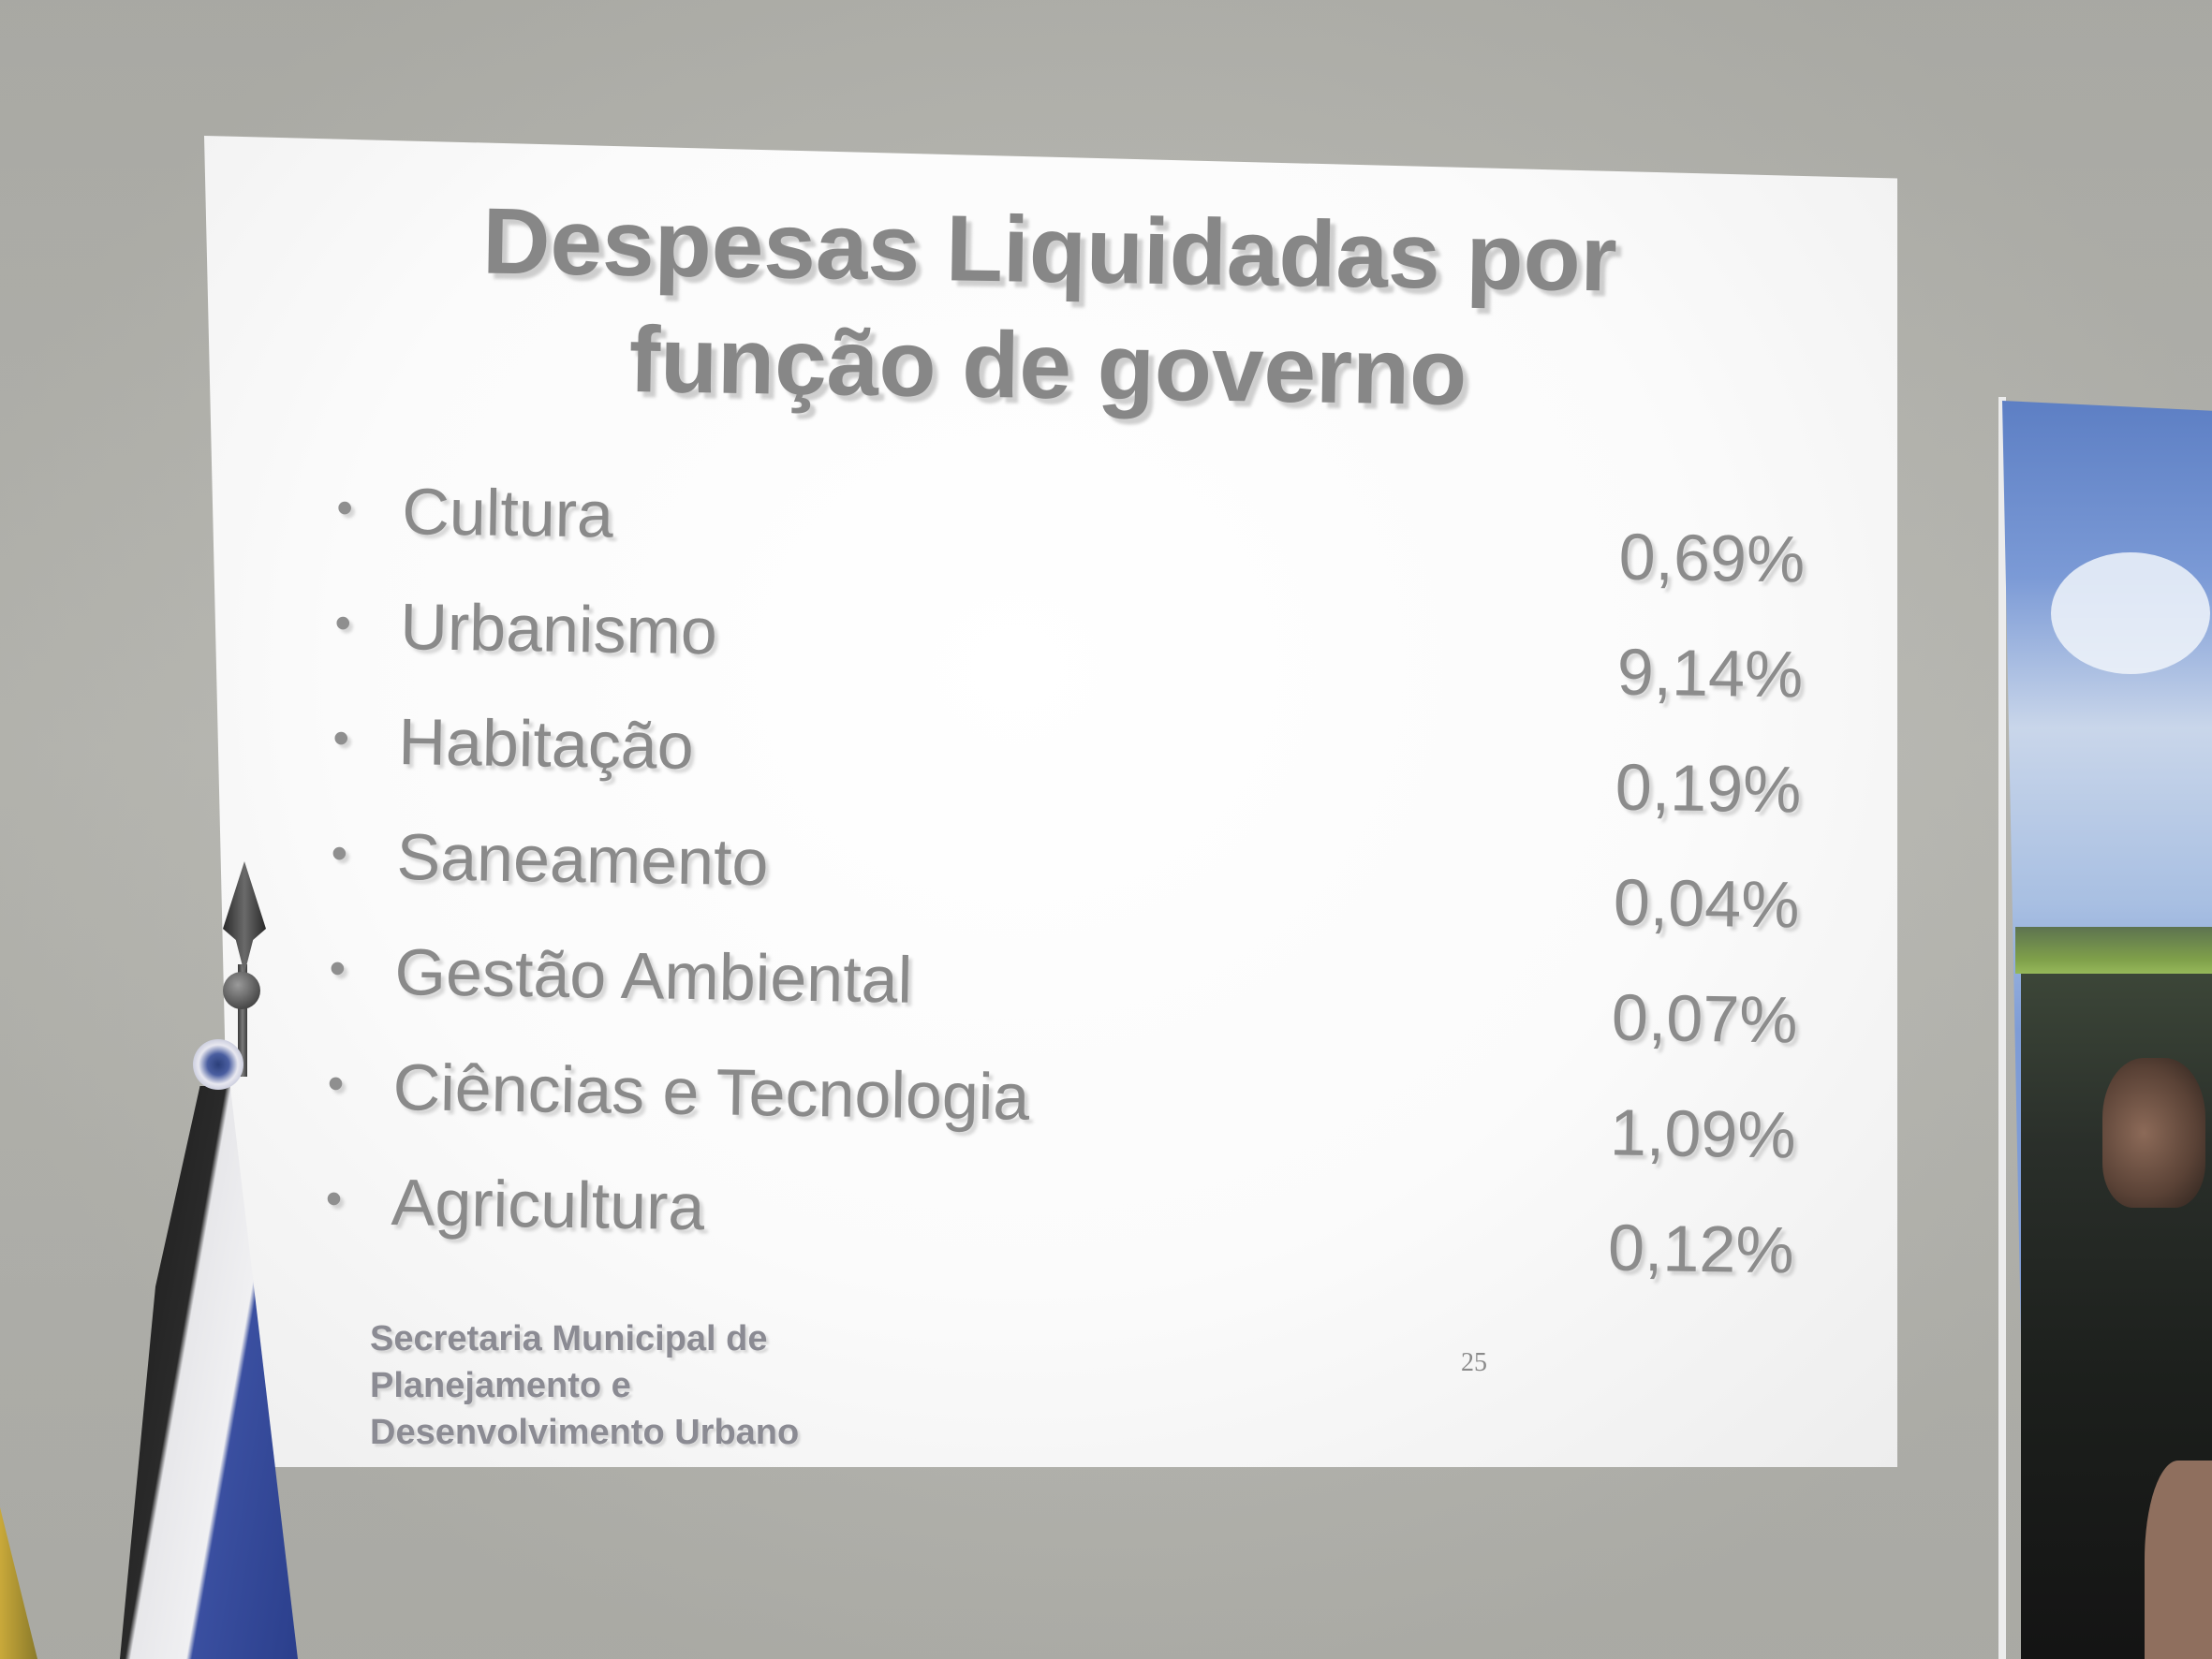 The image size is (2212, 1659). Describe the element at coordinates (1712, 558) in the screenshot. I see `item-value: 0,69%` at that location.